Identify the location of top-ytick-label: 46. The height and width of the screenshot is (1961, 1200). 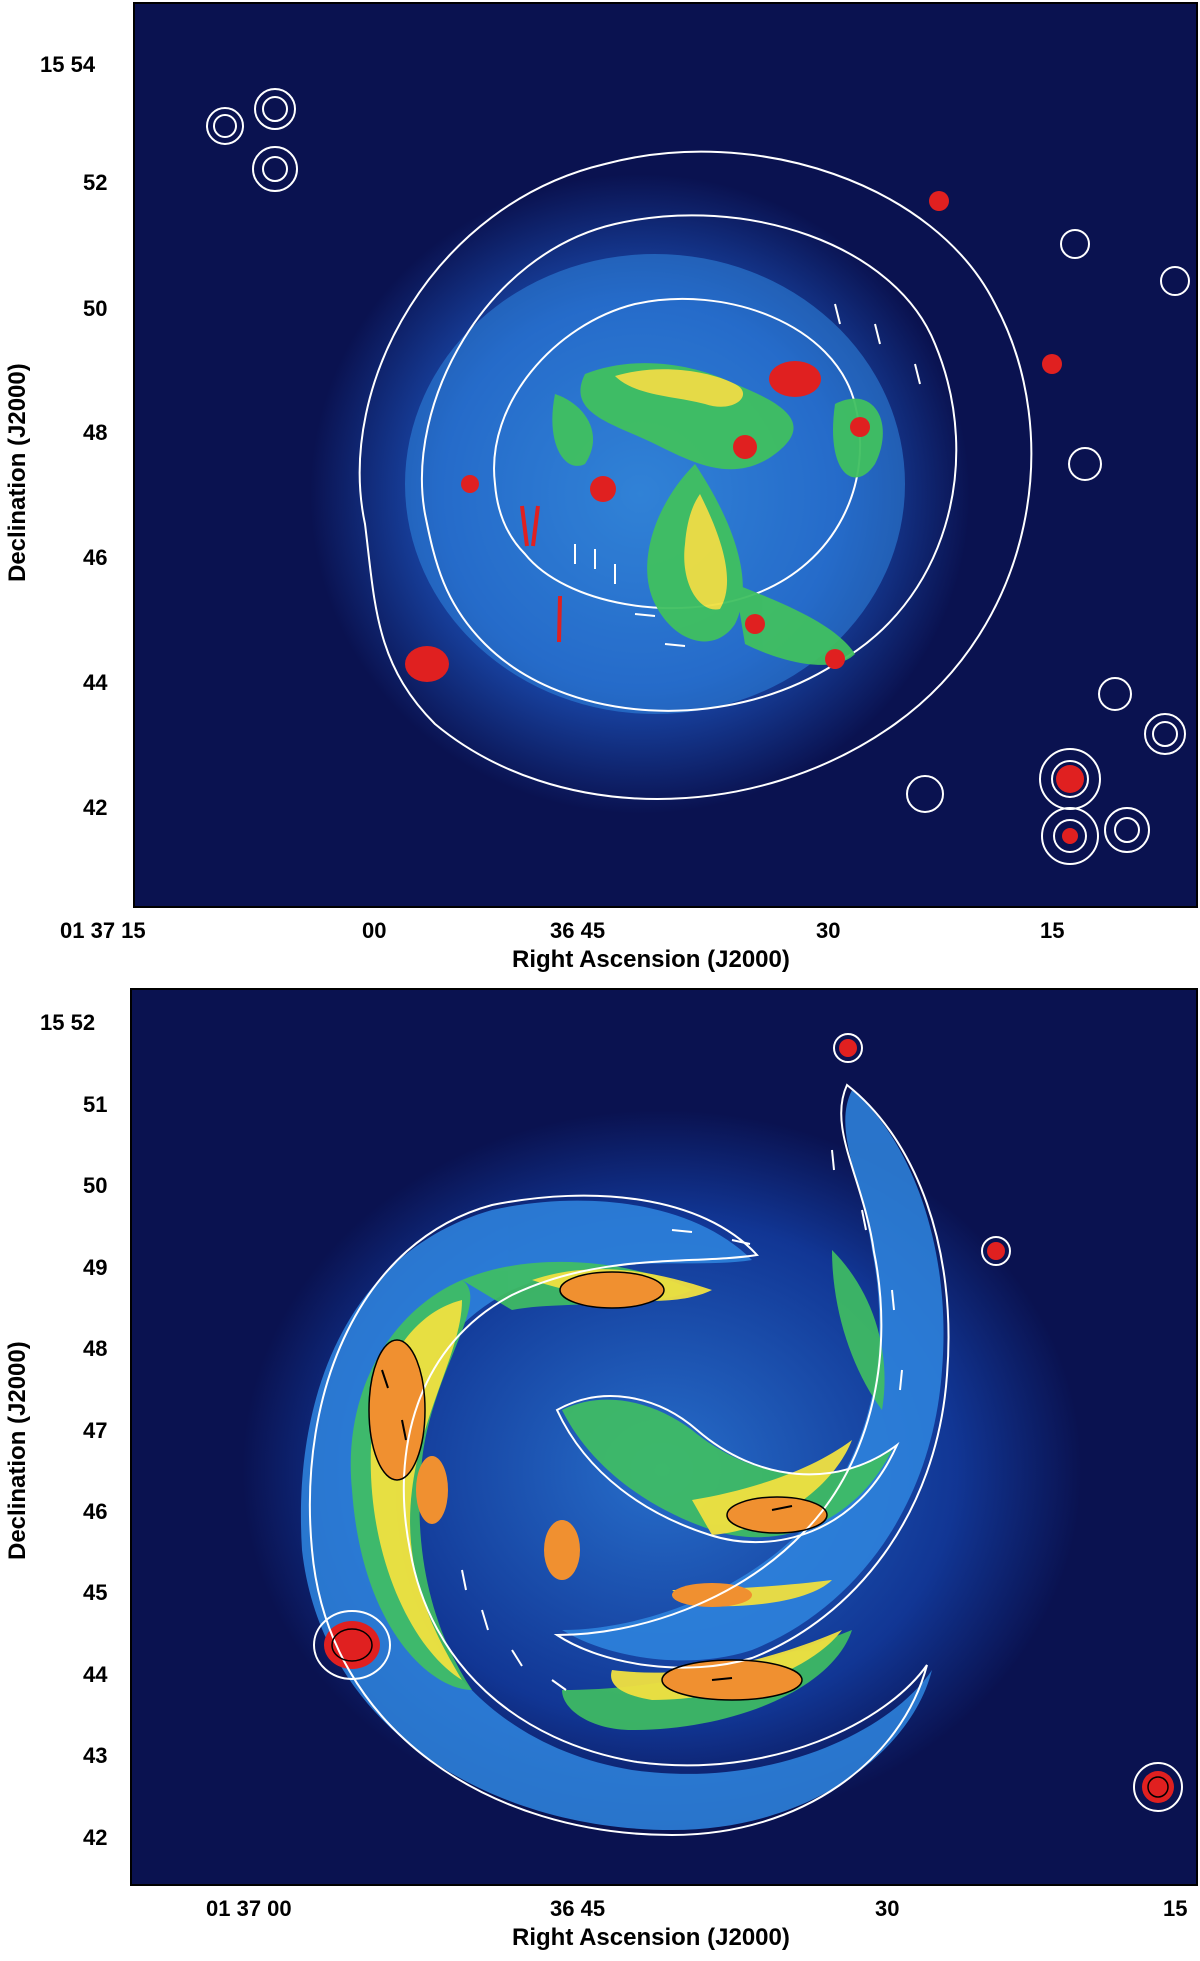
(95, 557).